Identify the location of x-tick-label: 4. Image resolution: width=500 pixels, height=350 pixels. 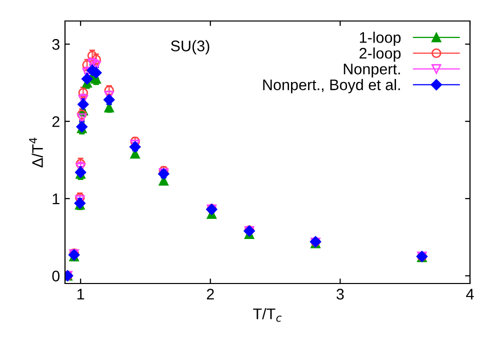
(470, 294).